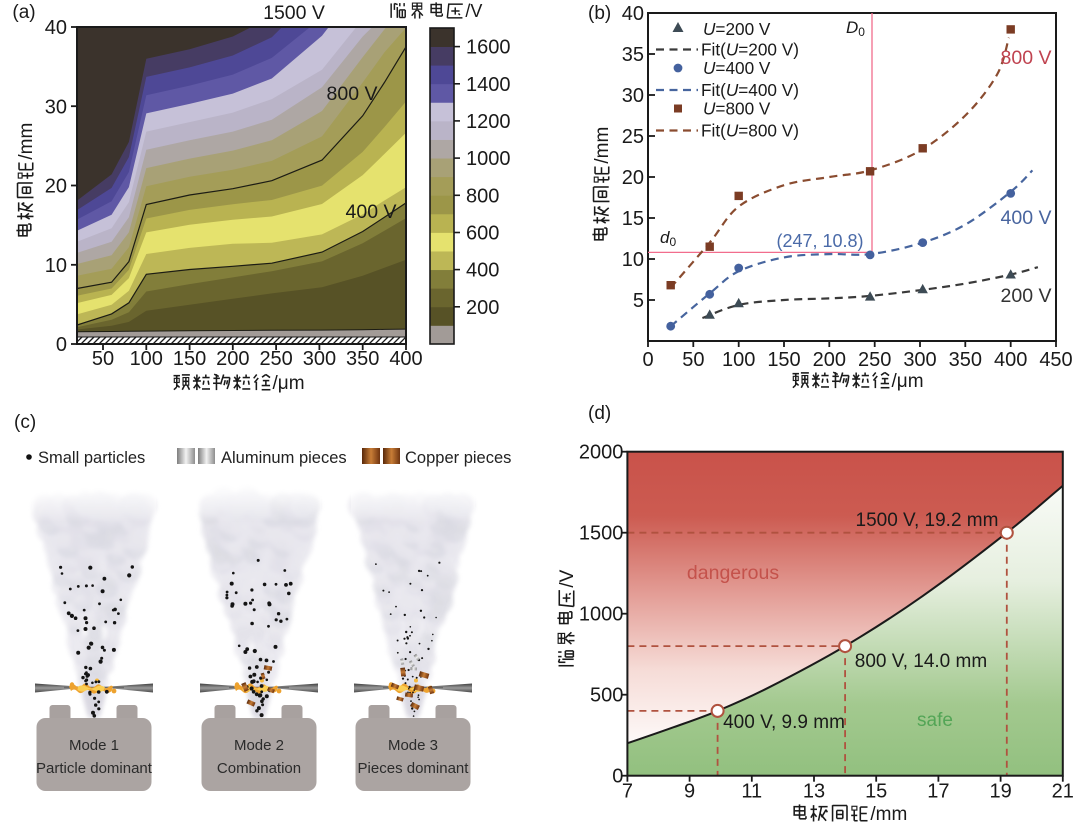 Image resolution: width=1080 pixels, height=833 pixels. I want to click on svg-text: Copper pieces, so click(458, 458).